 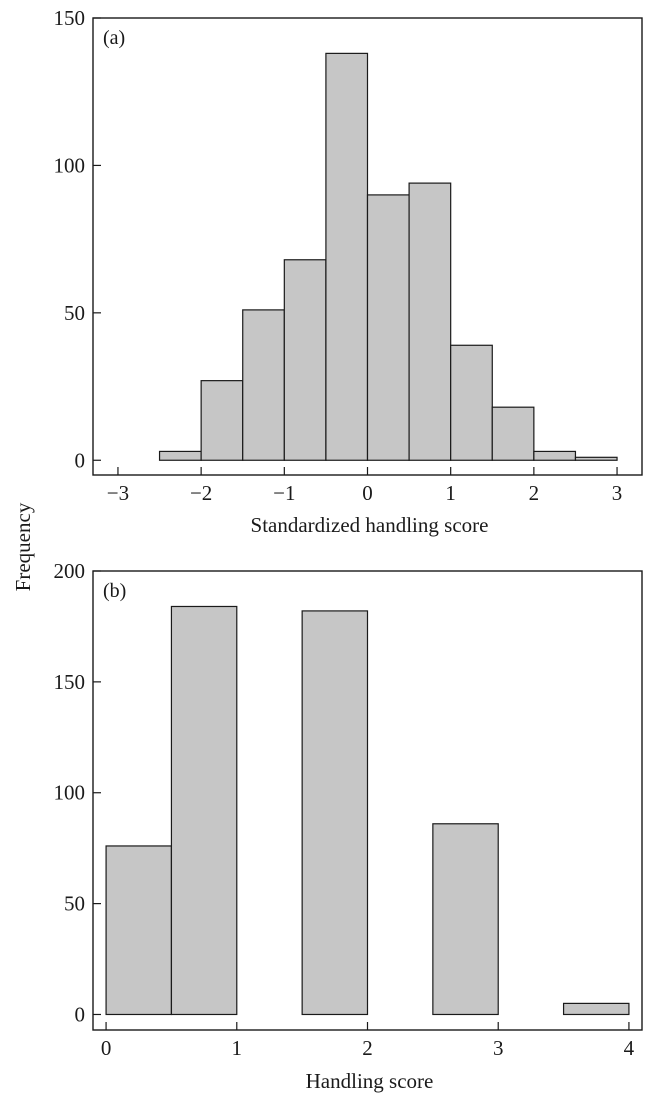 What do you see at coordinates (367, 493) in the screenshot?
I see `x-tick-label-a-3: 0` at bounding box center [367, 493].